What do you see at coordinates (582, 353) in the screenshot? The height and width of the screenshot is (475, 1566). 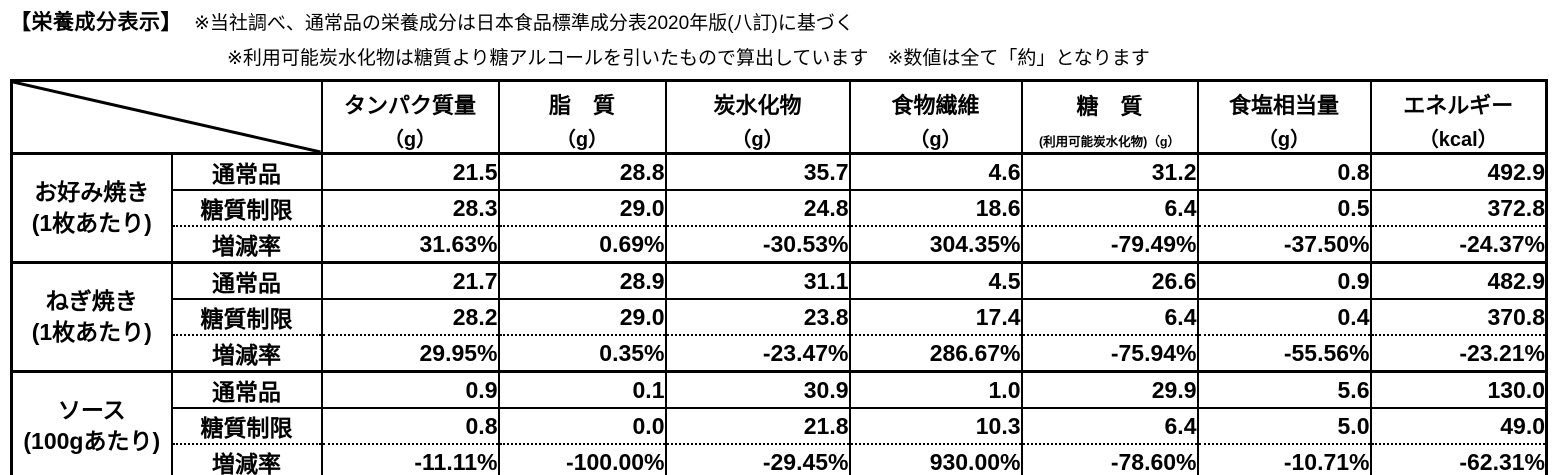 I see `value-cell: 0.35%` at bounding box center [582, 353].